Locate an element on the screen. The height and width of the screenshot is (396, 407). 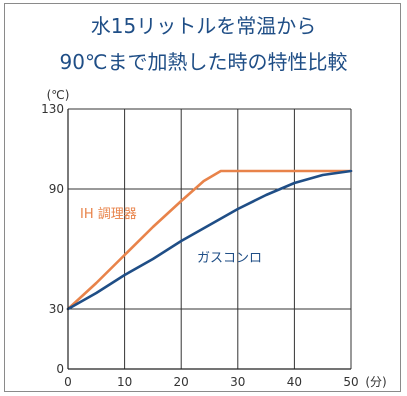
y-tick-label: 30 is located at coordinates (56, 309).